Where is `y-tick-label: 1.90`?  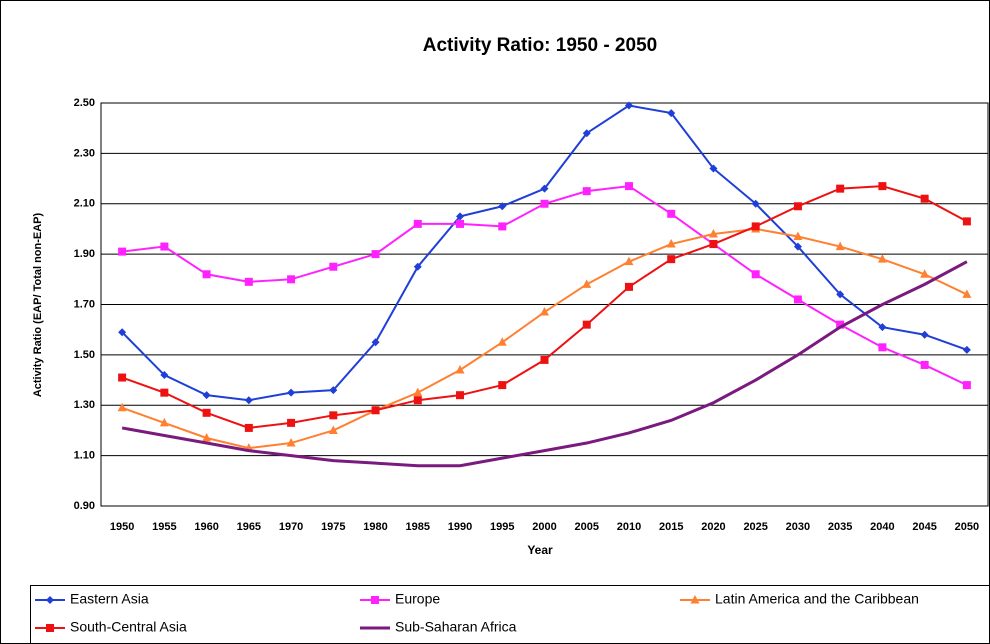
y-tick-label: 1.90 is located at coordinates (84, 254).